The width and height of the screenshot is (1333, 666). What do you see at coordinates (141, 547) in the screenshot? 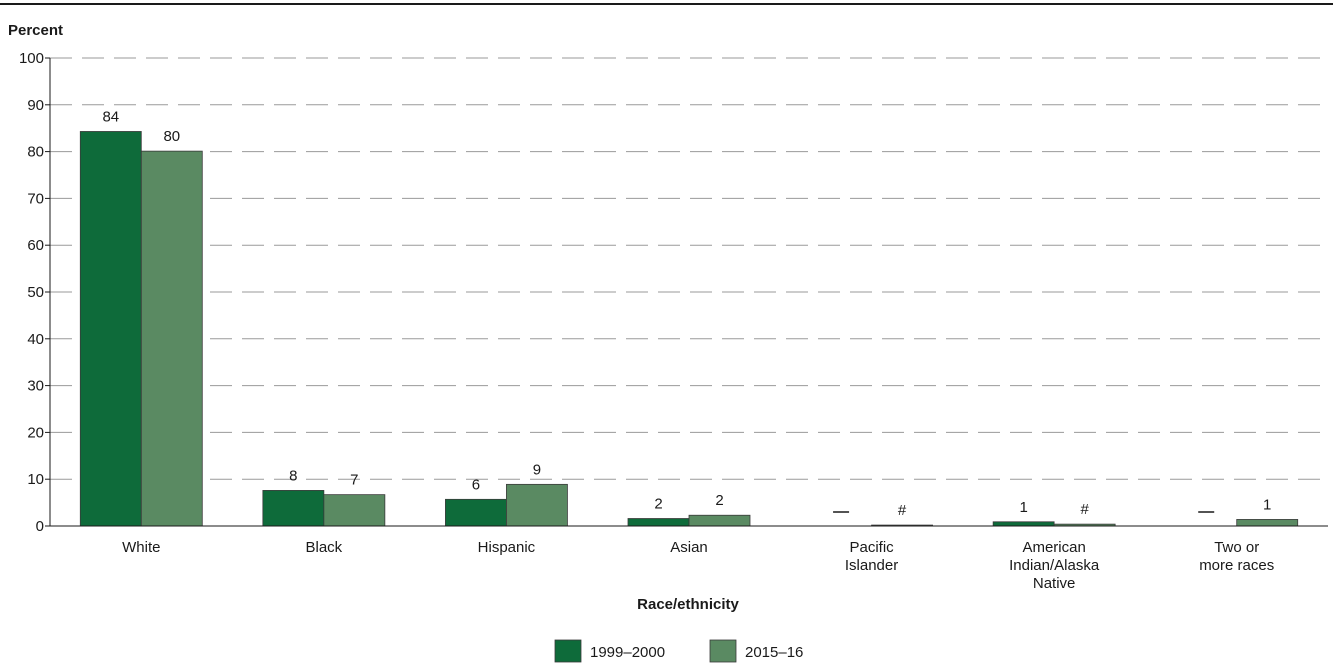
I see `category-label: White` at bounding box center [141, 547].